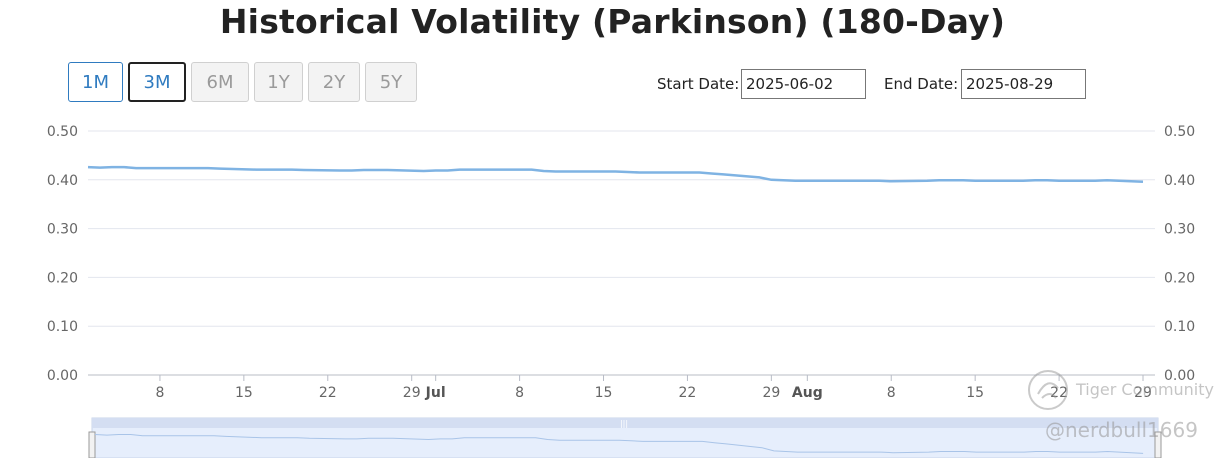  I want to click on y-tick-label-left: 0.00, so click(62, 376).